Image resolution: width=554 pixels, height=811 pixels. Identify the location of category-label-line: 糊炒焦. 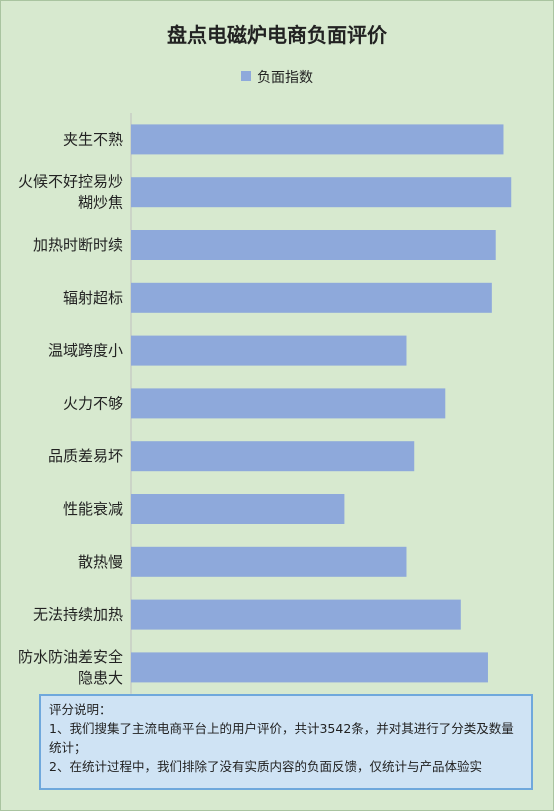
(100, 203).